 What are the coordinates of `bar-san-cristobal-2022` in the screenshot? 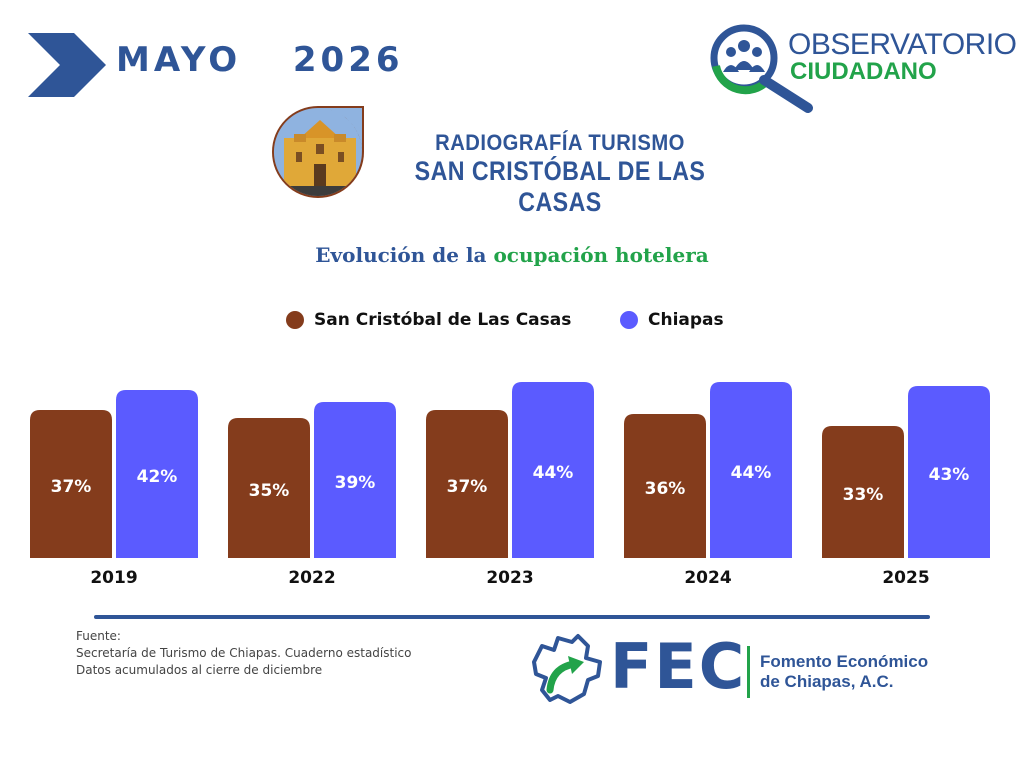 It's located at (269, 488).